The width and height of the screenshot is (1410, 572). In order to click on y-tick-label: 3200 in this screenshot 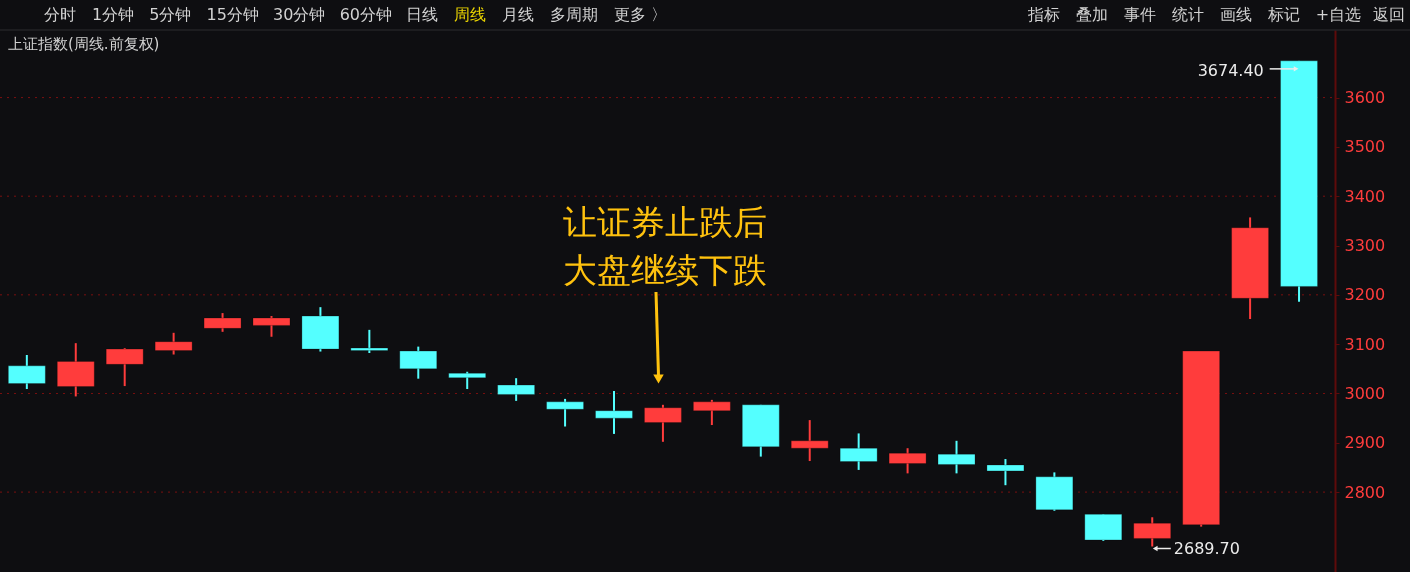, I will do `click(1365, 295)`.